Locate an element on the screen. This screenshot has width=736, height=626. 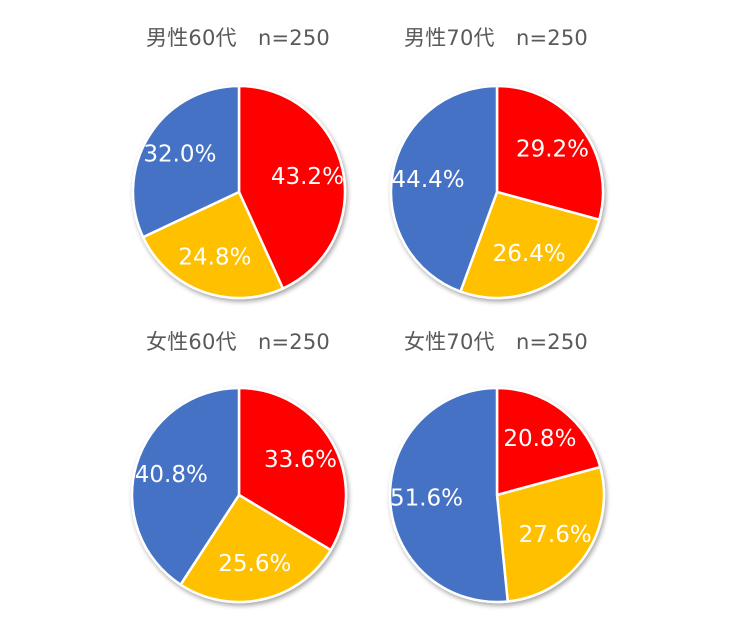
data-label: 20.8% is located at coordinates (539, 439).